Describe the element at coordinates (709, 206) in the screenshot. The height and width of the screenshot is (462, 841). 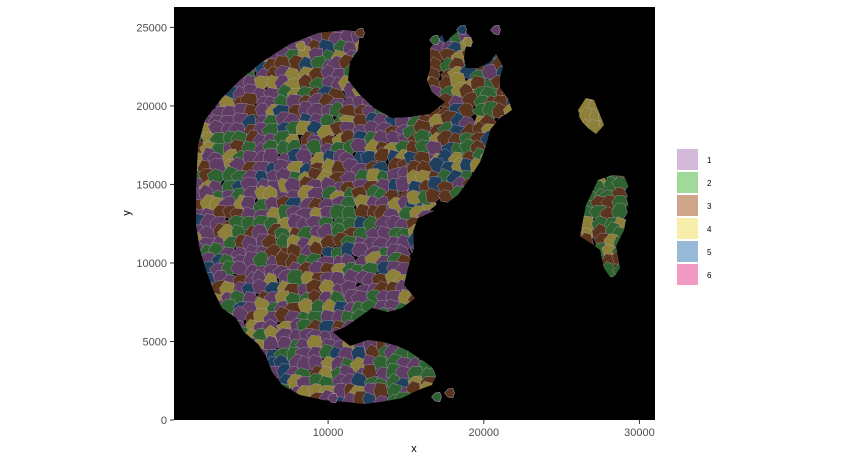
I see `legend-label-3: 3` at that location.